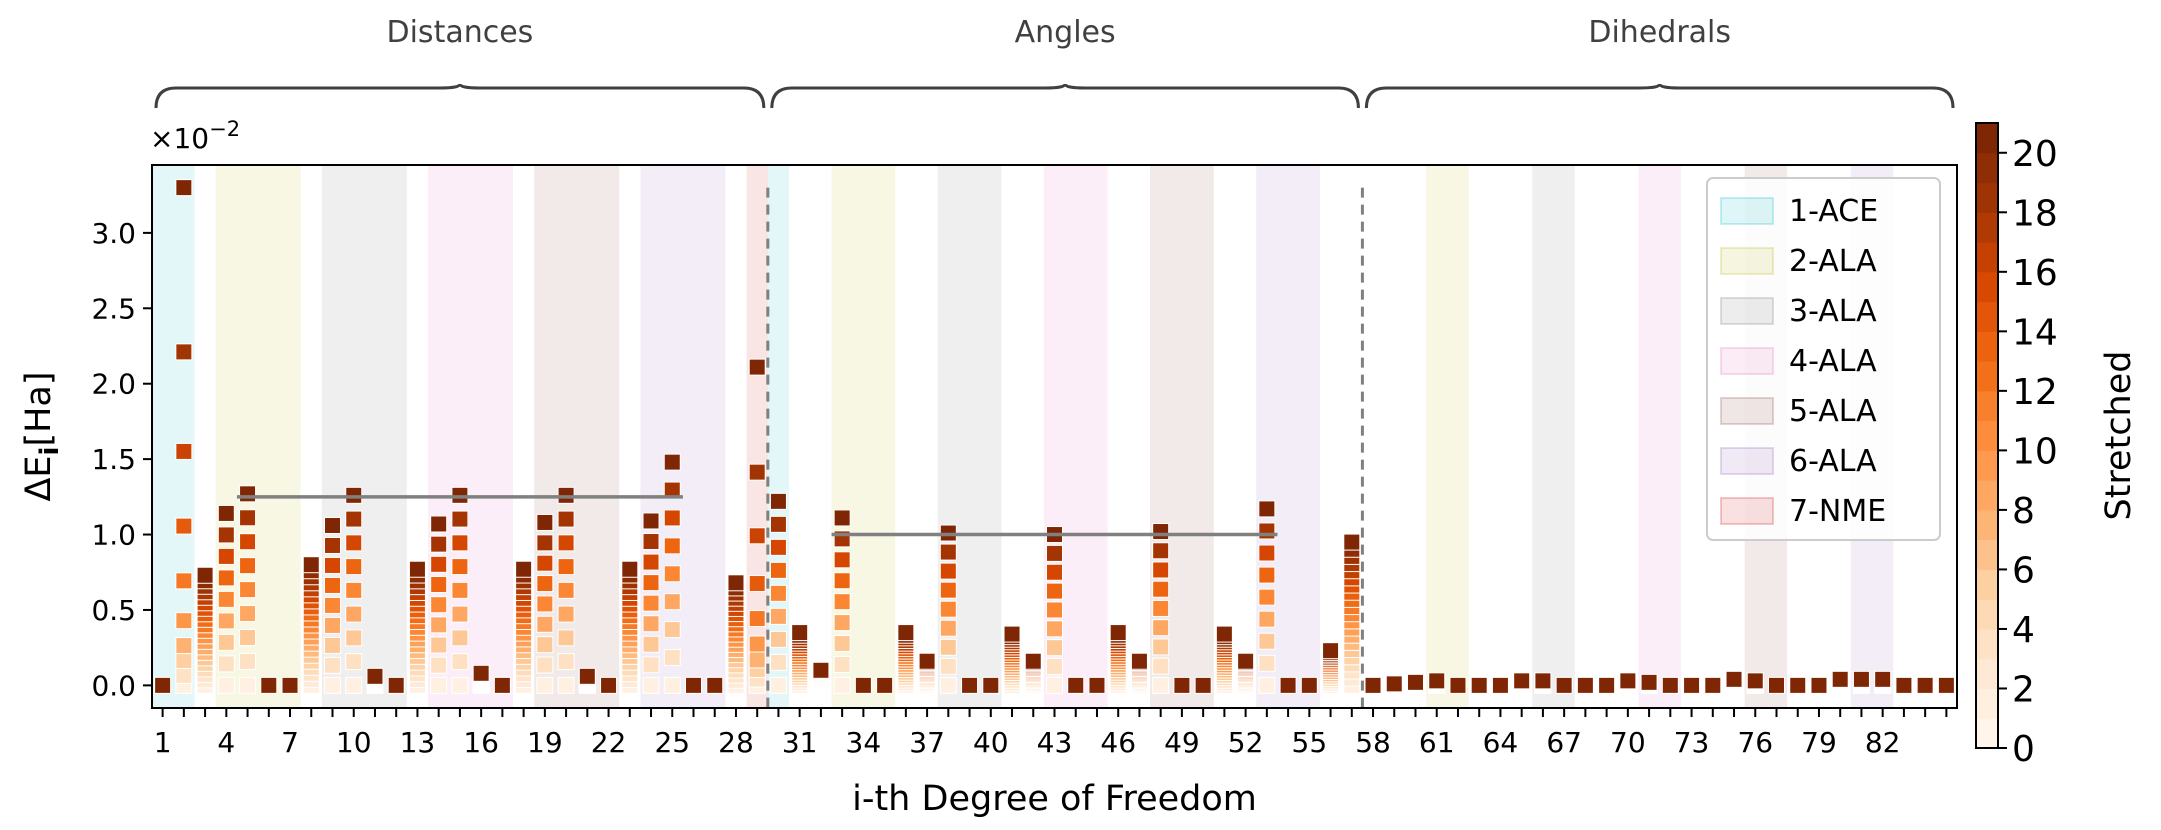 The width and height of the screenshot is (2161, 830). I want to click on y-label-subscript: i, so click(50, 451).